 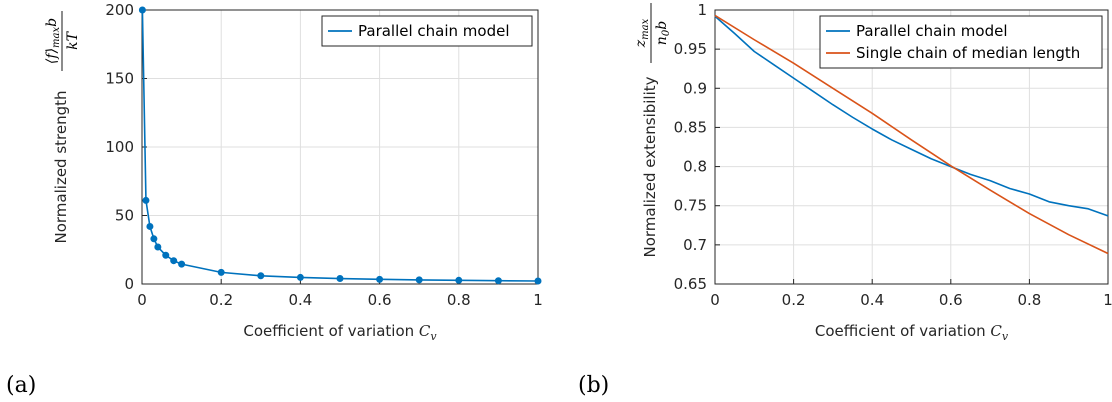 I want to click on b-xtick-label-4: 0.8, so click(x=1029, y=300).